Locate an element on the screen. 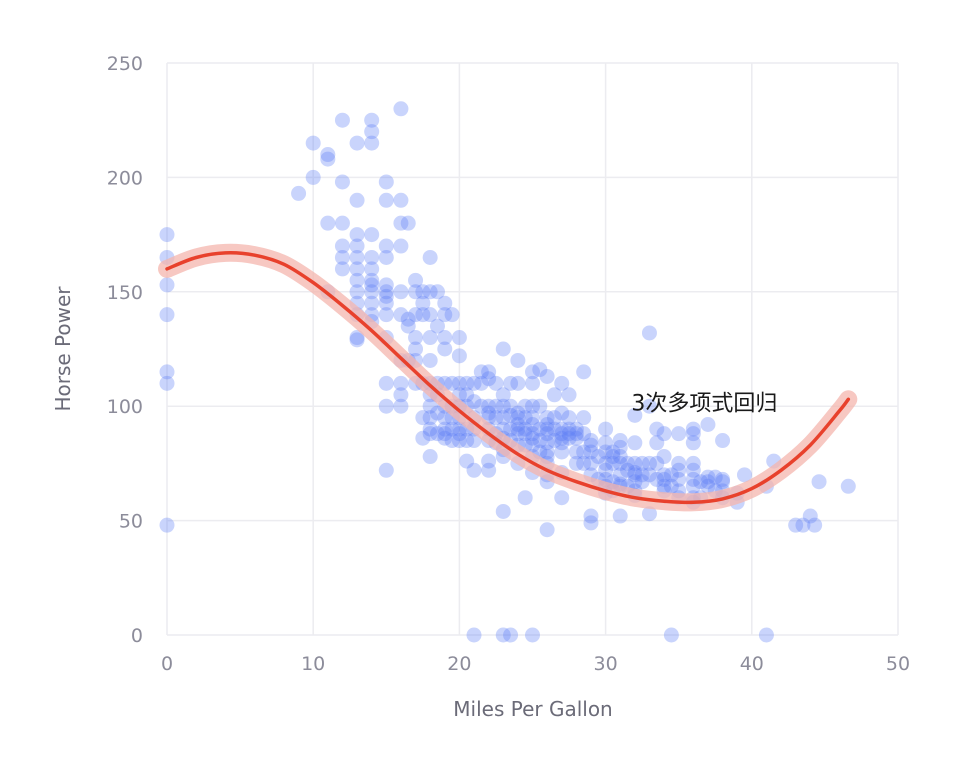 The width and height of the screenshot is (956, 758). x-axis-title: Miles Per Gallon is located at coordinates (532, 709).